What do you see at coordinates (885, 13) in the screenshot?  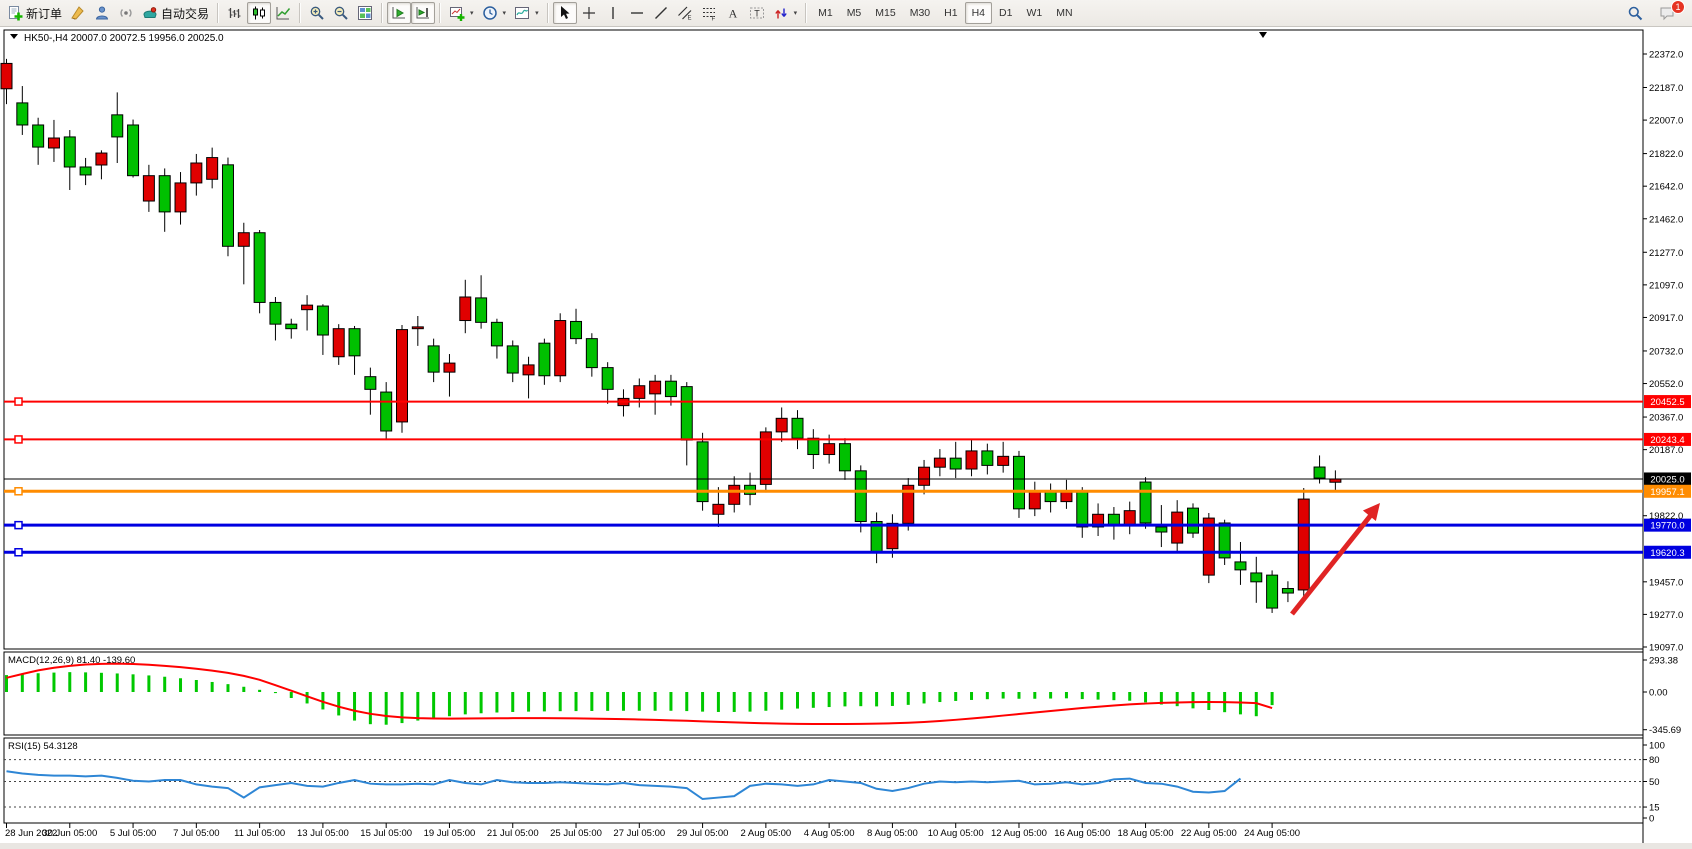 I see `tf-m15-button: M15` at bounding box center [885, 13].